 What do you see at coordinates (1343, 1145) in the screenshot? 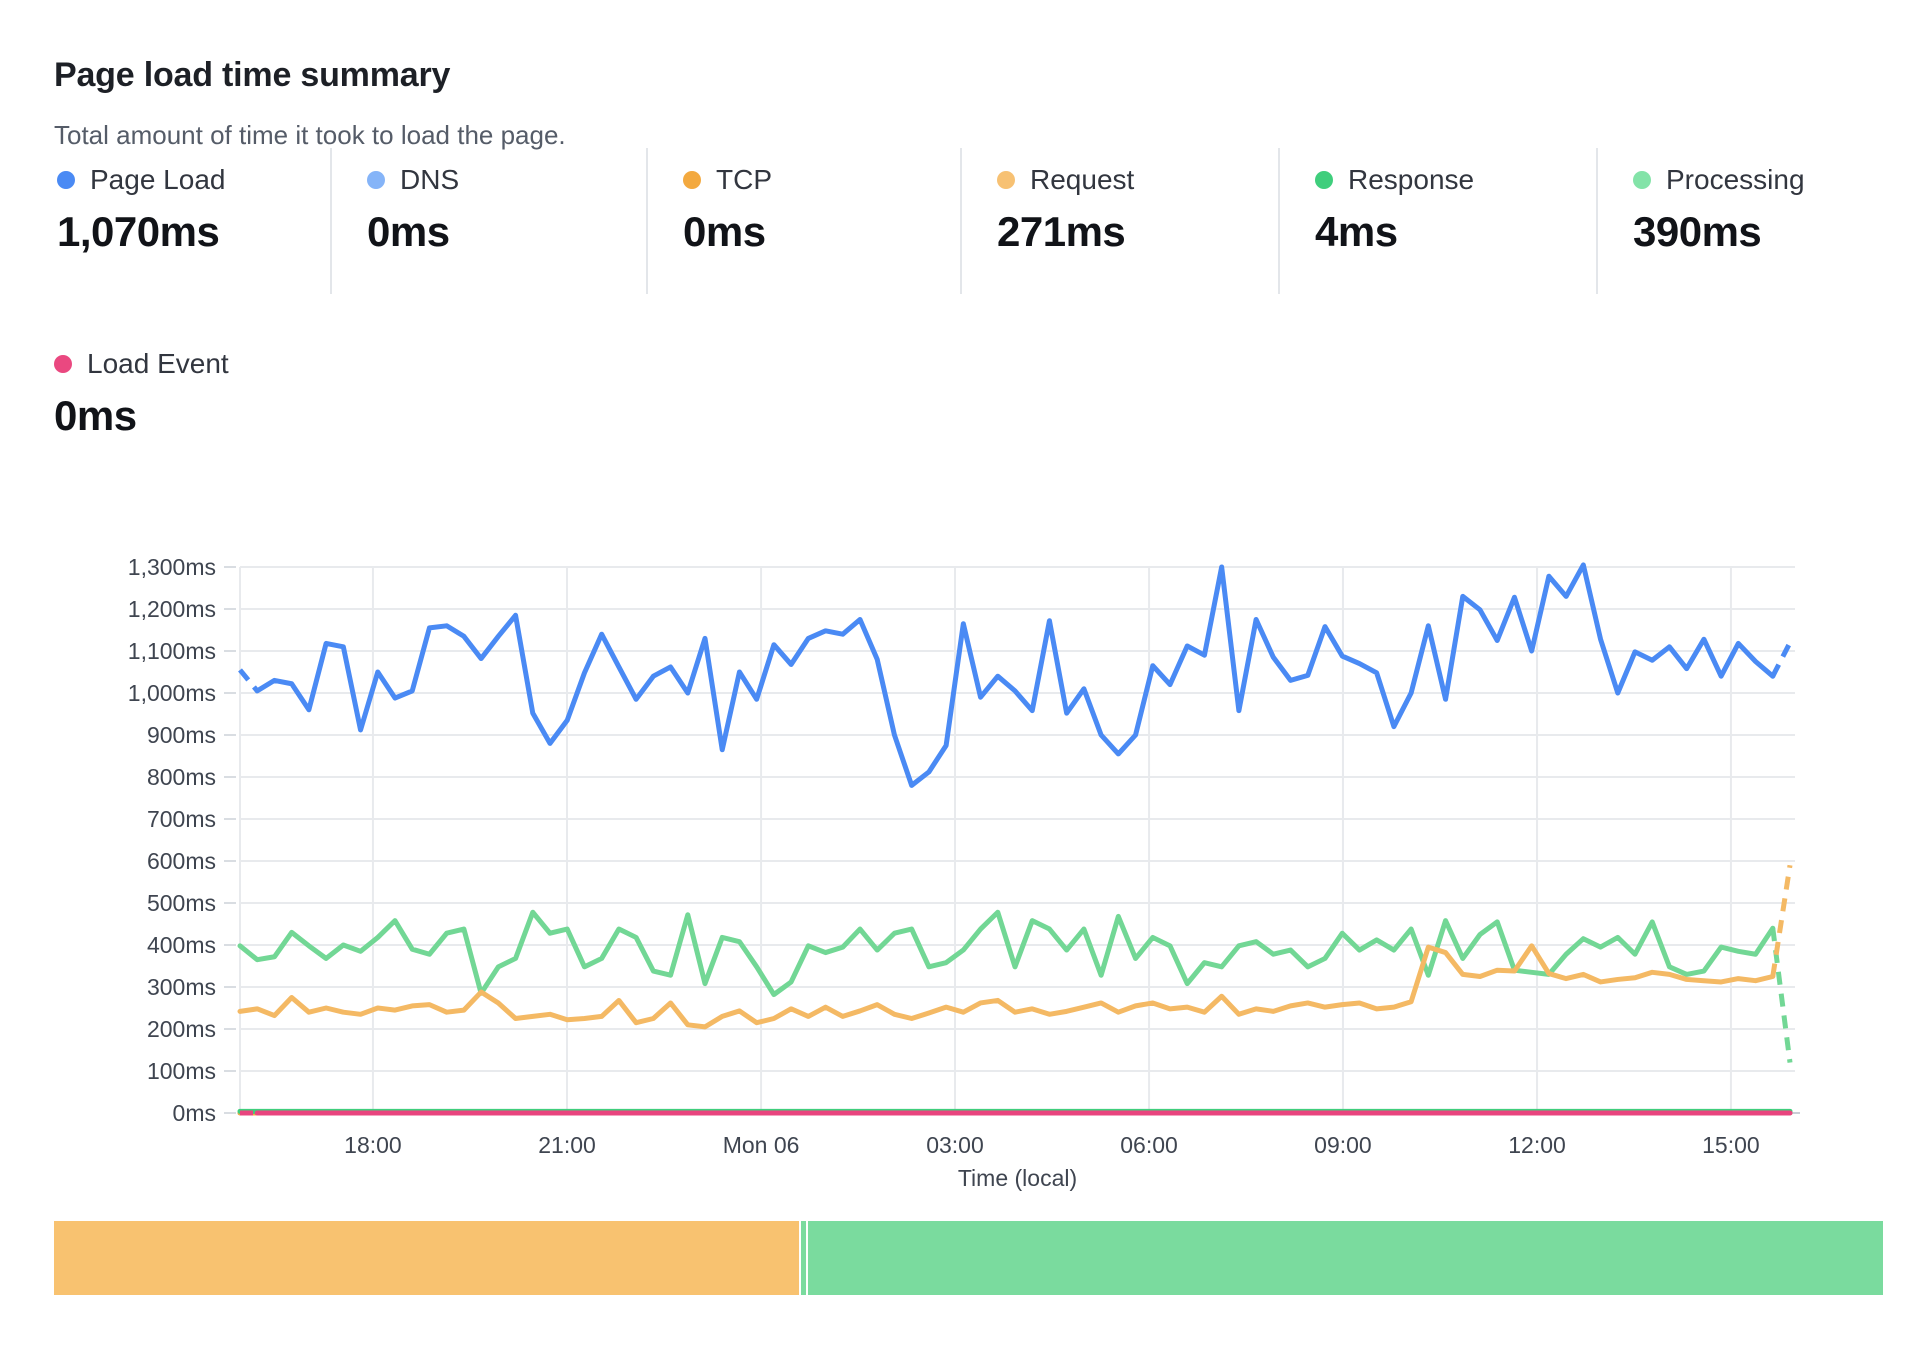
I see `x-axis-label: 09:00` at bounding box center [1343, 1145].